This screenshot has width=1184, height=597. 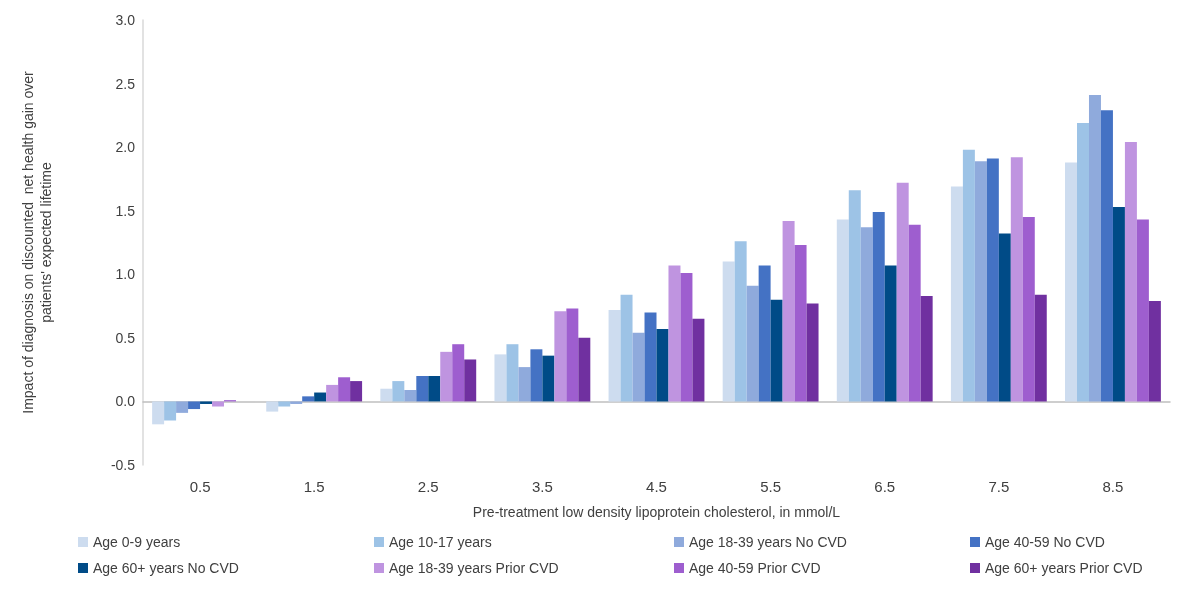 What do you see at coordinates (474, 568) in the screenshot?
I see `legend-label: Age 18-39 years Prior CVD` at bounding box center [474, 568].